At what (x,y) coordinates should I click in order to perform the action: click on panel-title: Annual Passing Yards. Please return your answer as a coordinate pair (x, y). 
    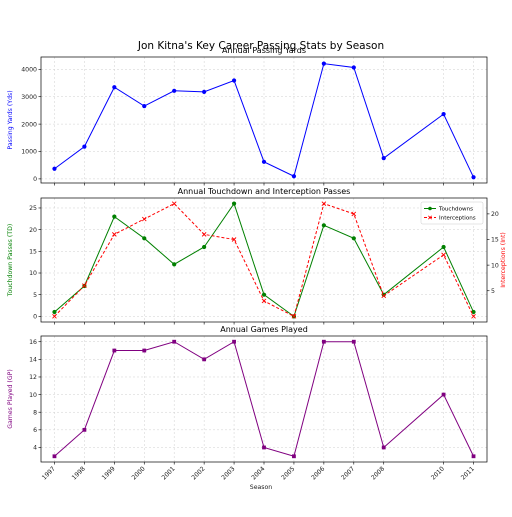
    Looking at the image, I should click on (264, 50).